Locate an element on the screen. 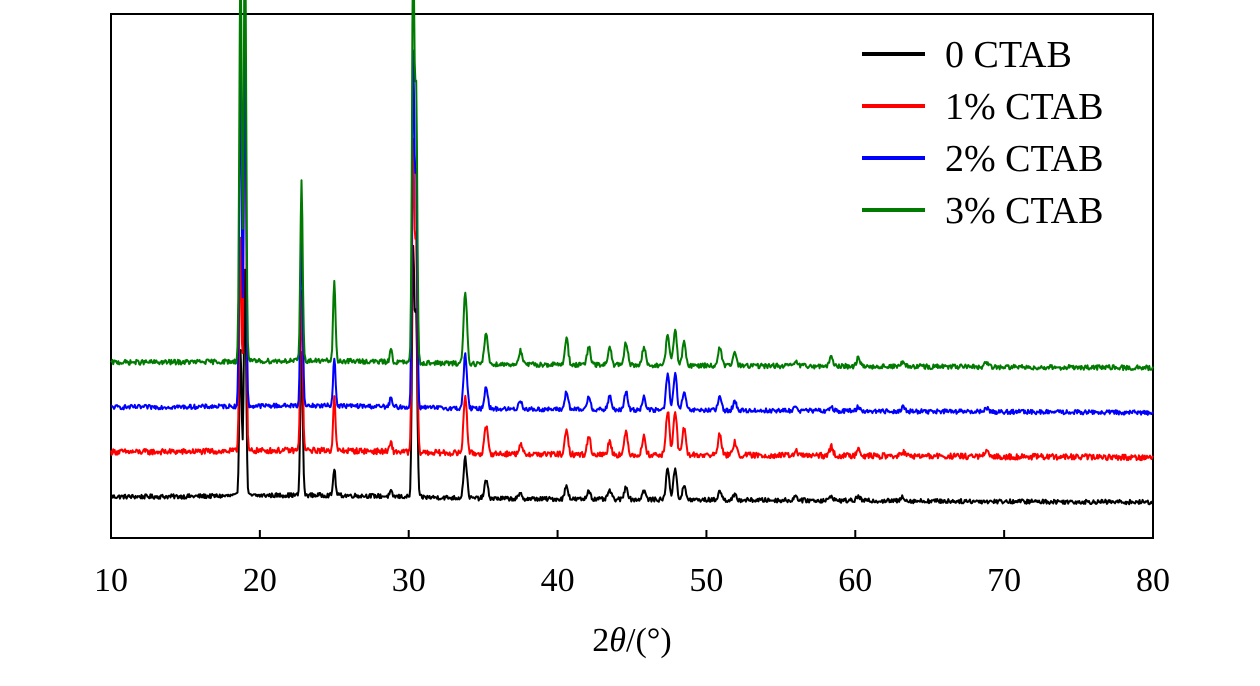 This screenshot has height=686, width=1260. x-axis-title: 2θ/(°) is located at coordinates (631, 640).